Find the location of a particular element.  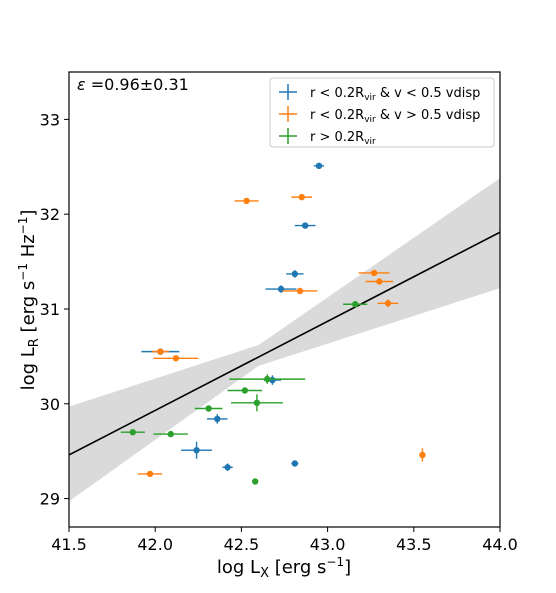

legend-box is located at coordinates (382, 112).